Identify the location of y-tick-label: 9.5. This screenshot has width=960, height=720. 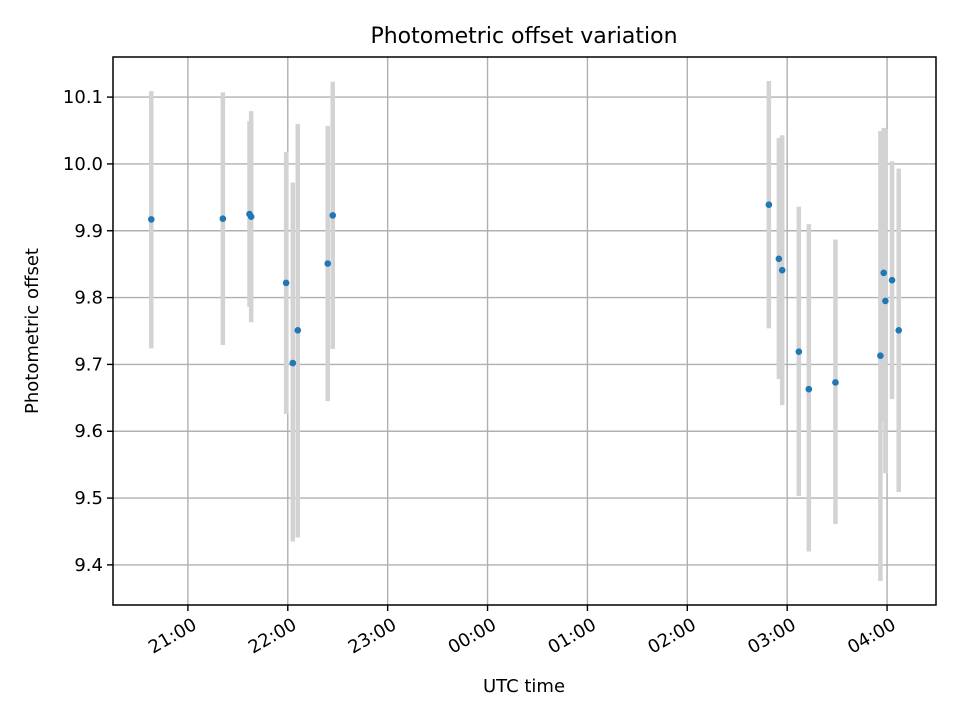
(88, 498).